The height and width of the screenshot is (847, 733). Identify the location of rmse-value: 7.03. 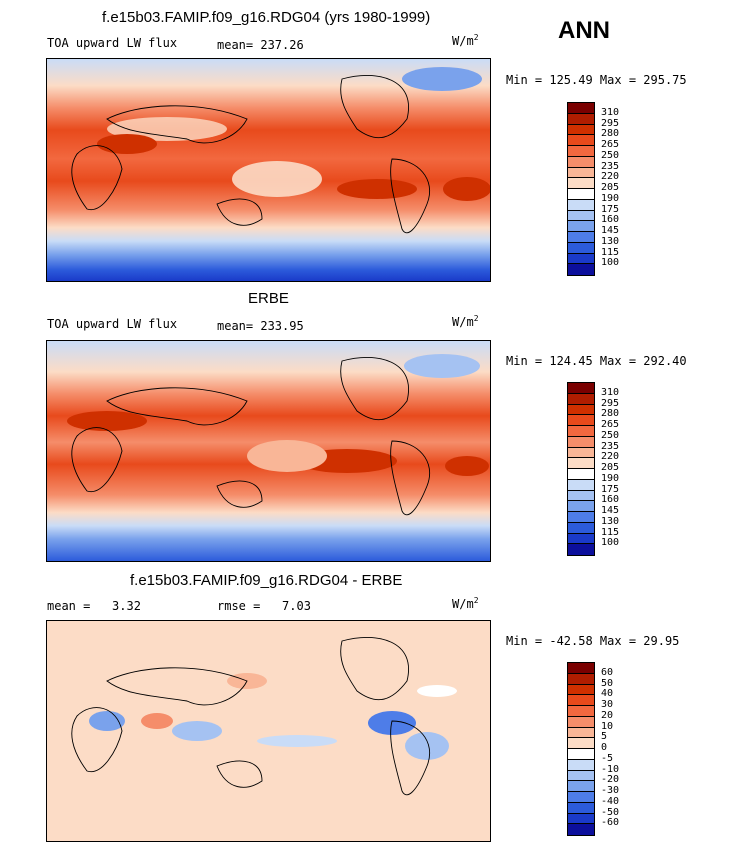
(296, 606).